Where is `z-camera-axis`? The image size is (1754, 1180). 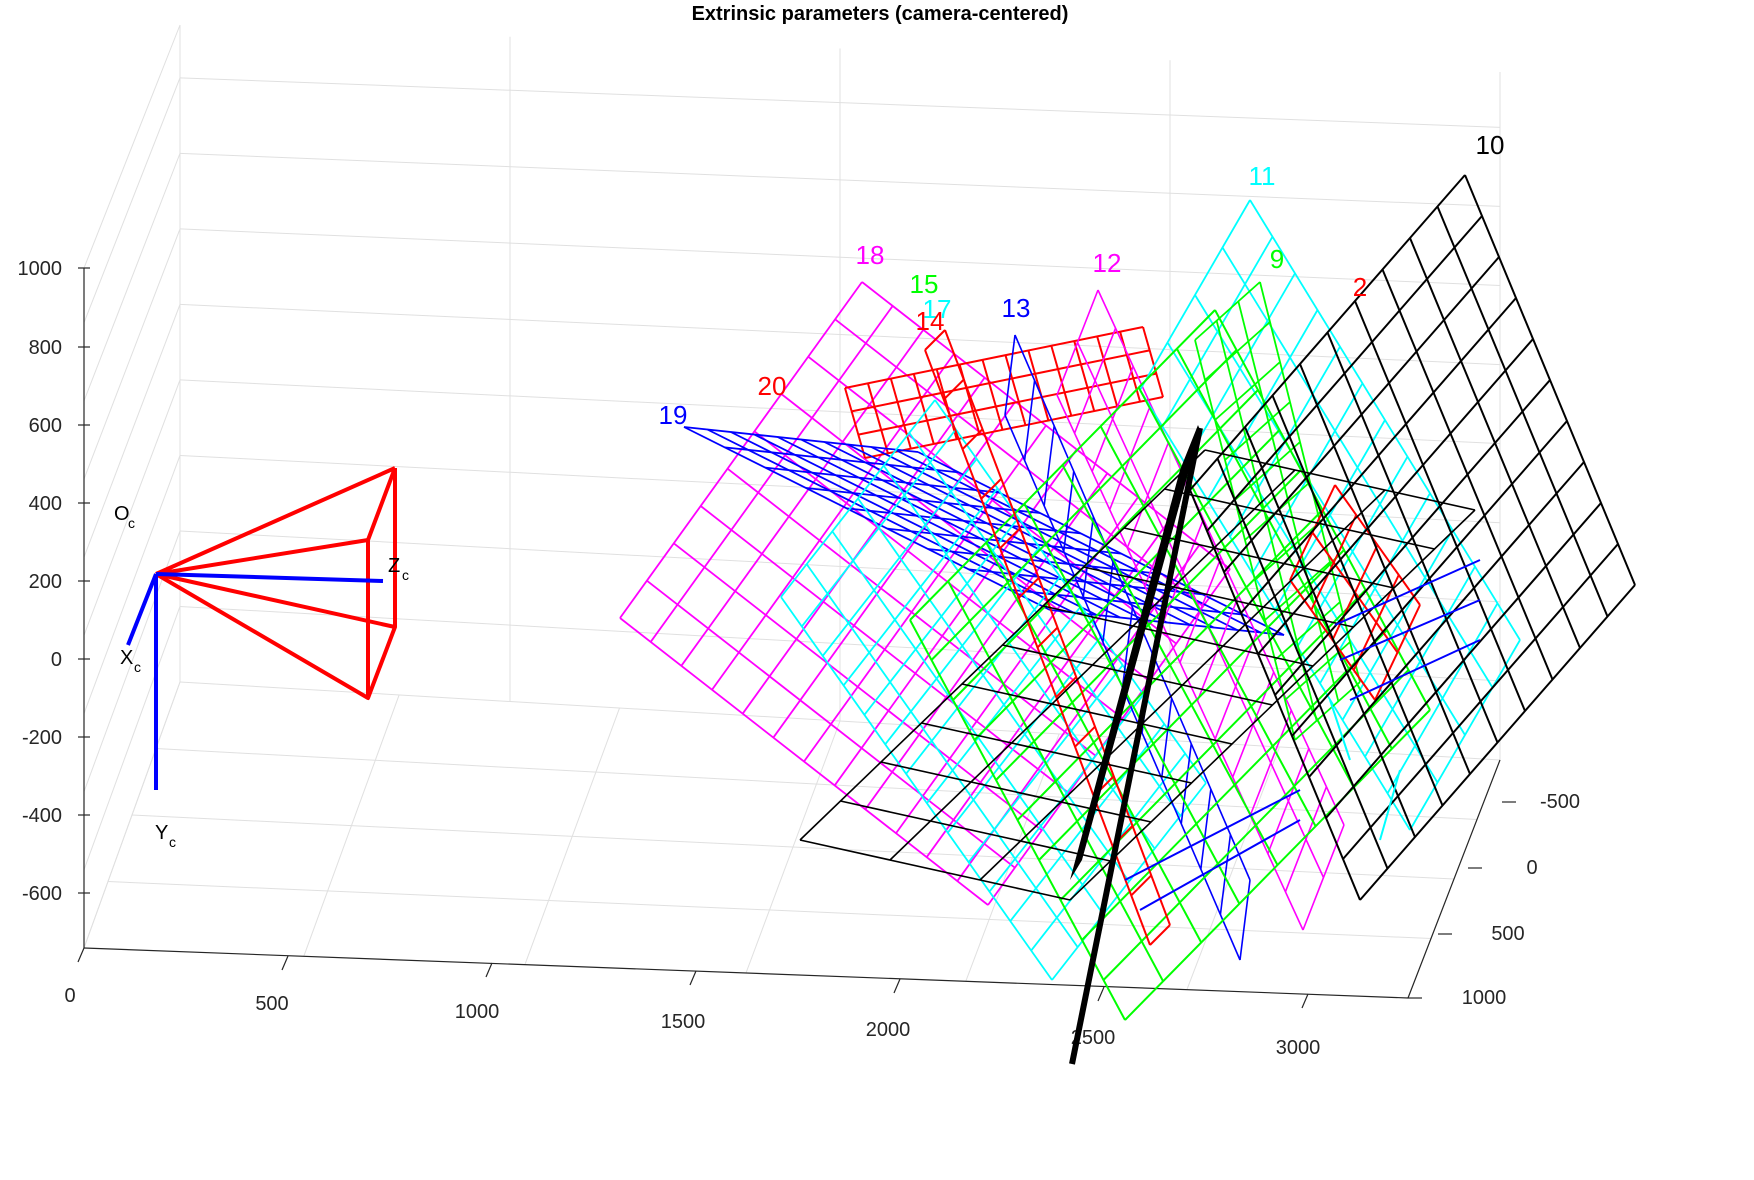 z-camera-axis is located at coordinates (269, 577).